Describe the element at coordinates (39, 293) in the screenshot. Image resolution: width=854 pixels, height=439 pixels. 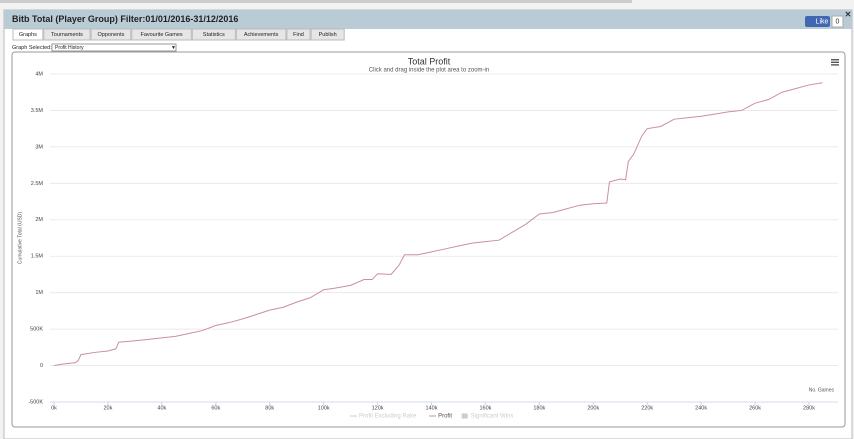
I see `y-tick-label: 1M` at that location.